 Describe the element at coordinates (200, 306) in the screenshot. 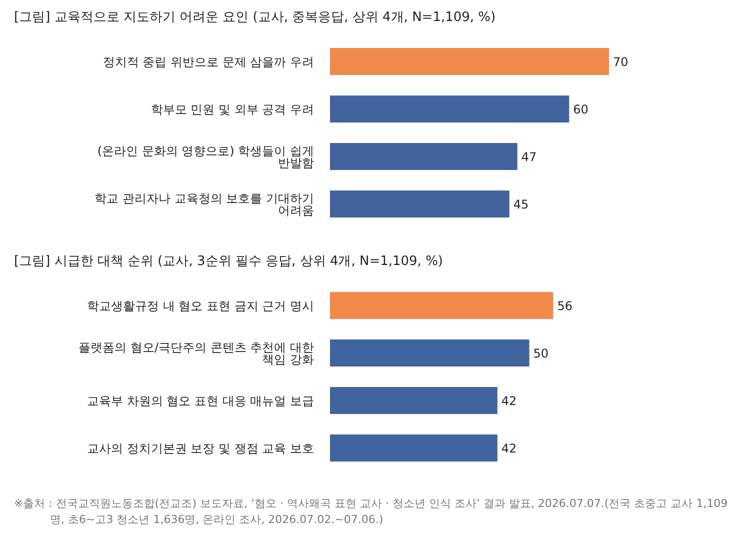

I see `y-tick-label: 학교생활규정 내 혐오 표현 금지 근거 명시` at that location.